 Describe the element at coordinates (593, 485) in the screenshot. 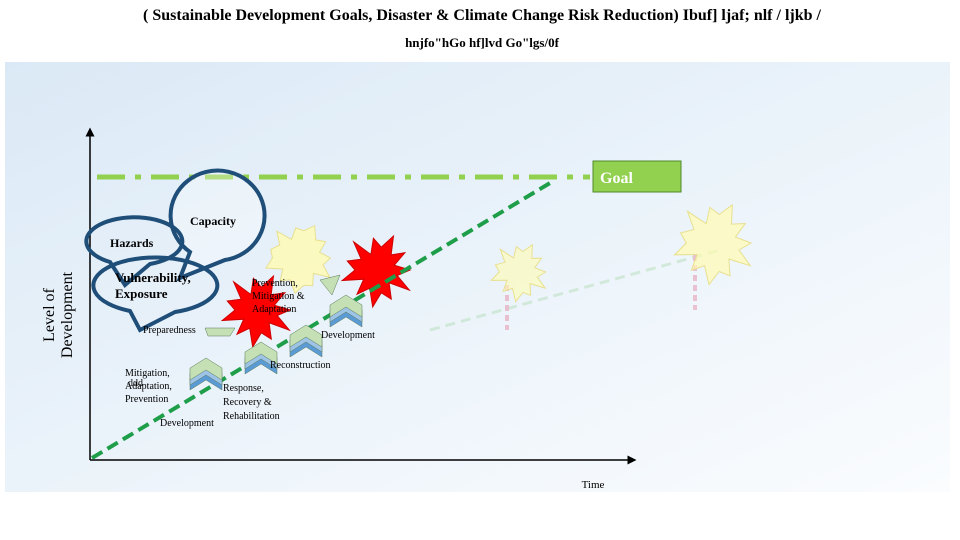

I see `x-axis-label: Time` at that location.